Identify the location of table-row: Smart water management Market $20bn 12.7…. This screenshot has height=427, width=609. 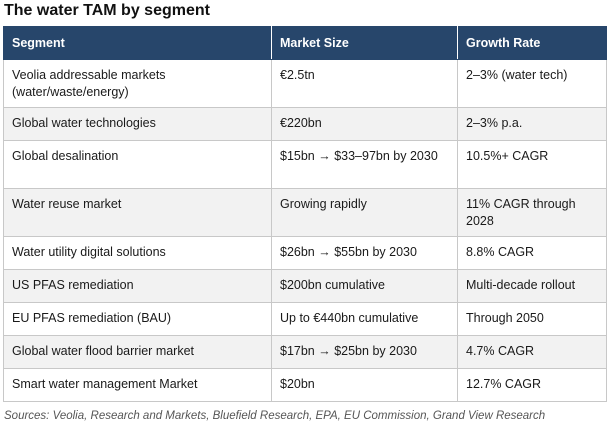
(305, 385).